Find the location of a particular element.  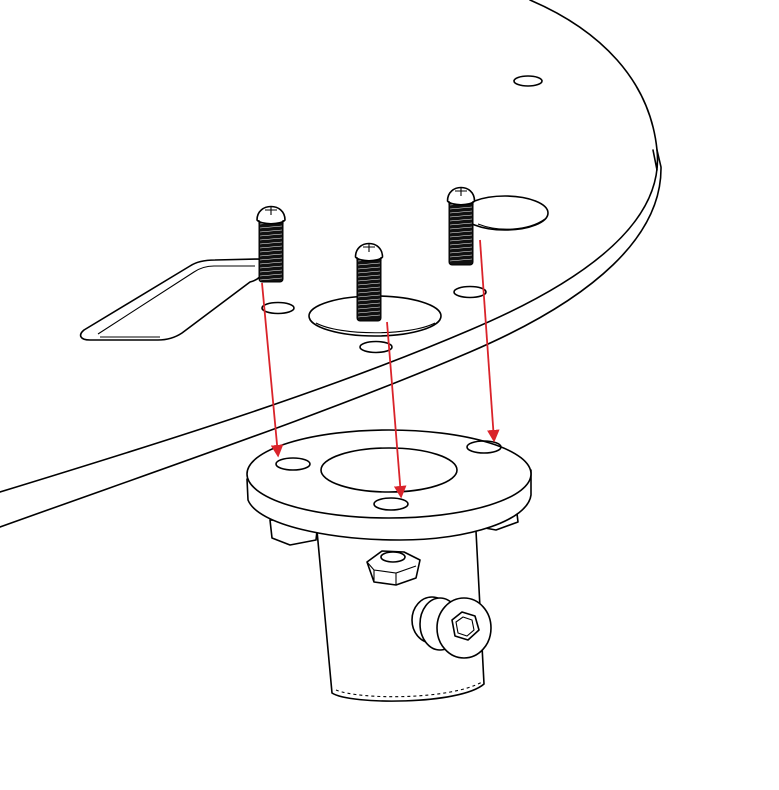

hex-nut is located at coordinates (393, 568).